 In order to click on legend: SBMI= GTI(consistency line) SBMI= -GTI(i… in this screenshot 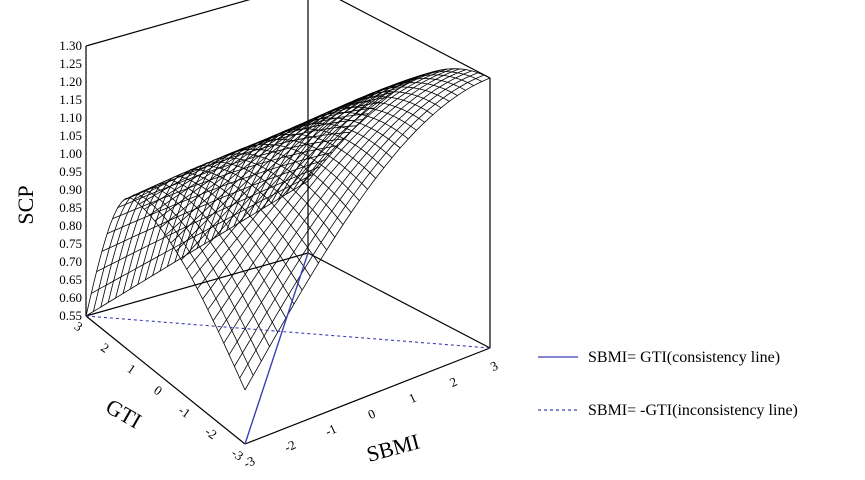, I will do `click(668, 384)`.